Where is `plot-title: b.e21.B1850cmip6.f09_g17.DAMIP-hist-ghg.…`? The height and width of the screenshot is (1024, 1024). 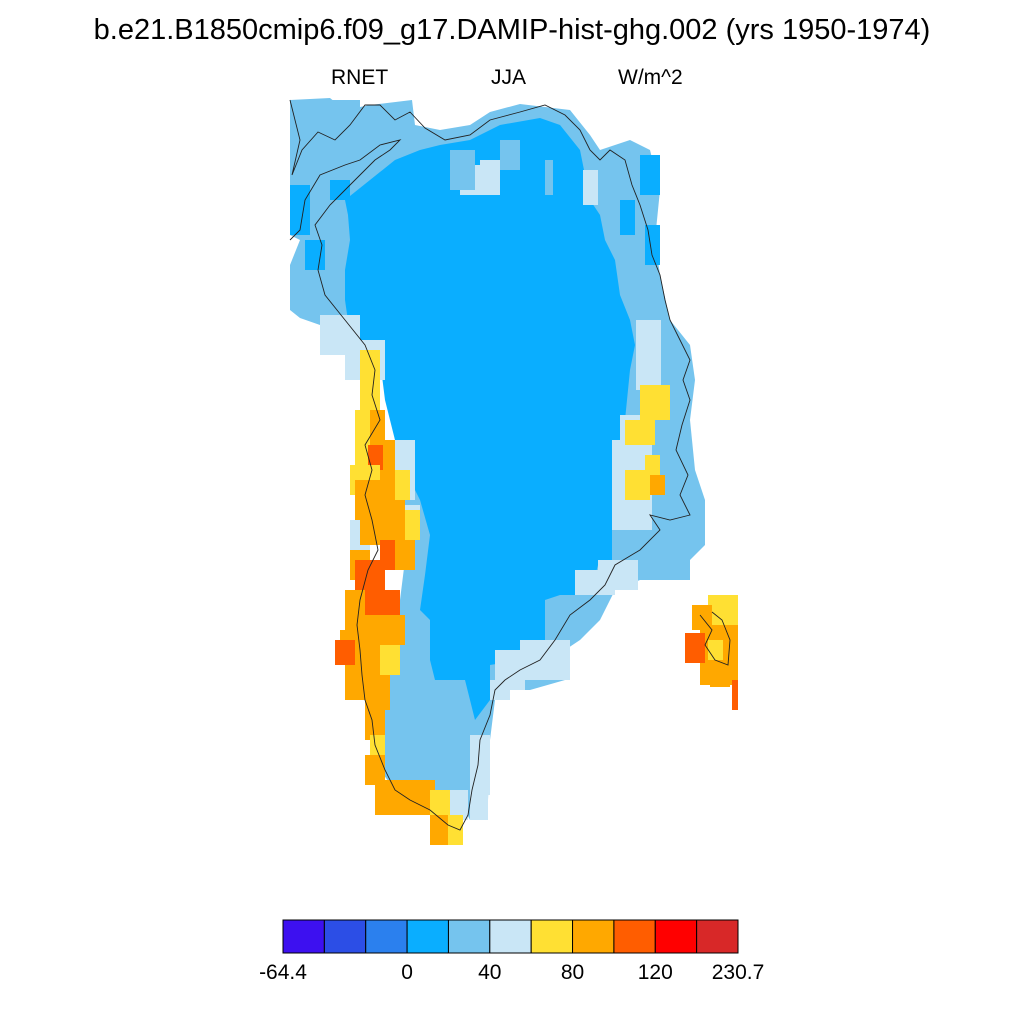 plot-title: b.e21.B1850cmip6.f09_g17.DAMIP-hist-ghg.… is located at coordinates (512, 30).